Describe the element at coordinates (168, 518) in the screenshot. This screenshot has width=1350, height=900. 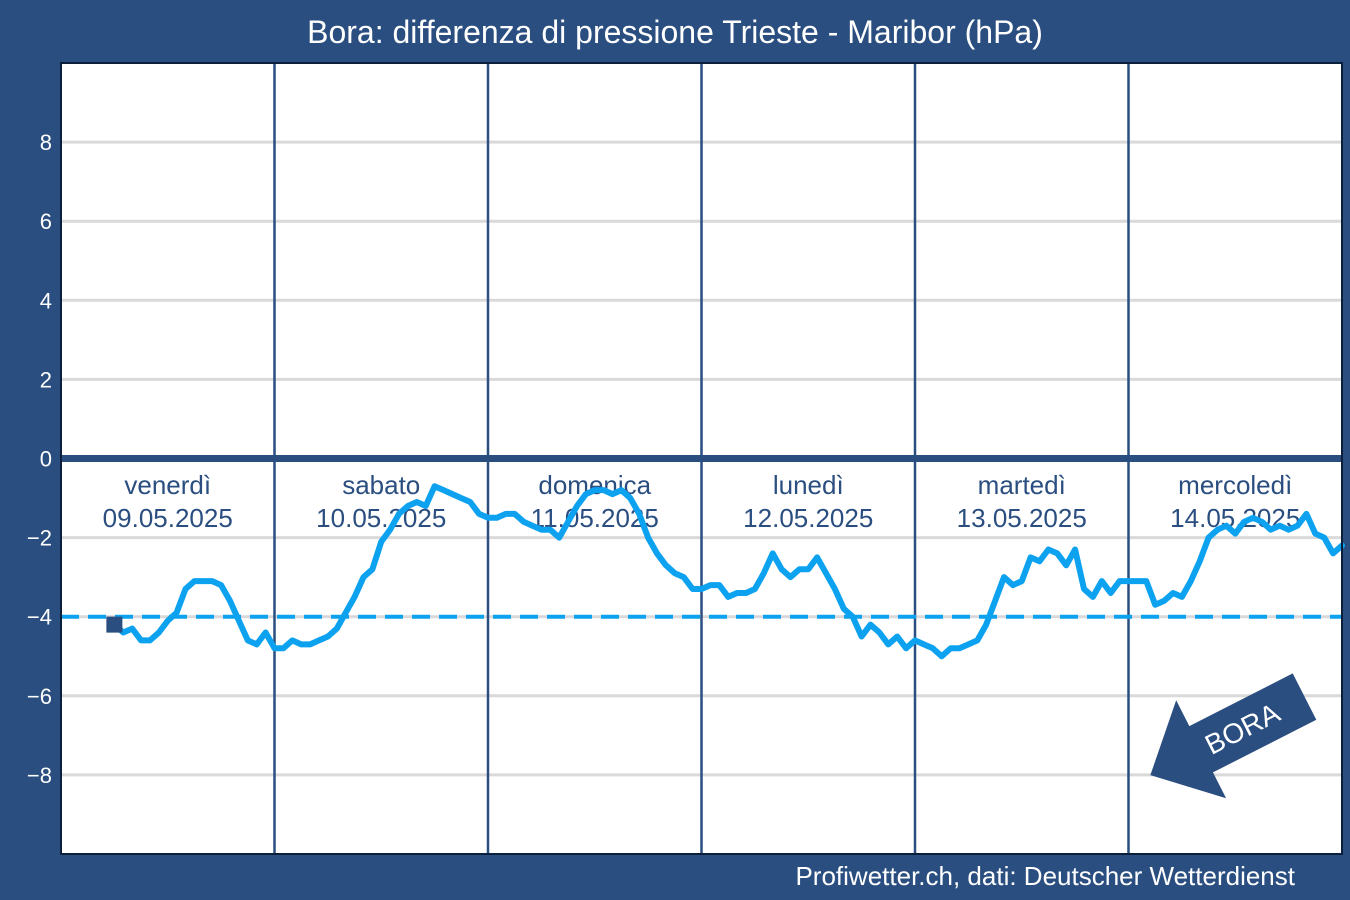
I see `day-date-label: 09.05.2025` at that location.